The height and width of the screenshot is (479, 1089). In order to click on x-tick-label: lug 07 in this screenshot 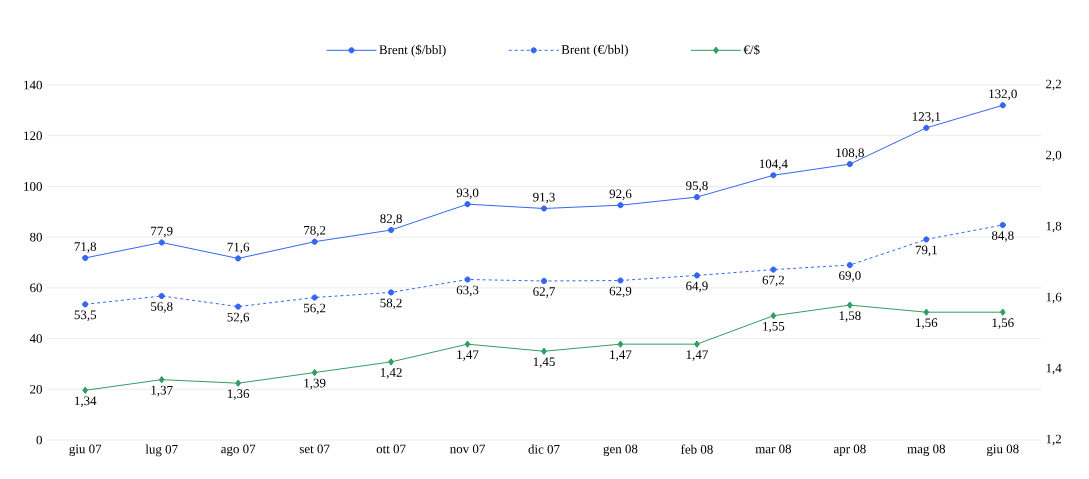, I will do `click(161, 450)`.